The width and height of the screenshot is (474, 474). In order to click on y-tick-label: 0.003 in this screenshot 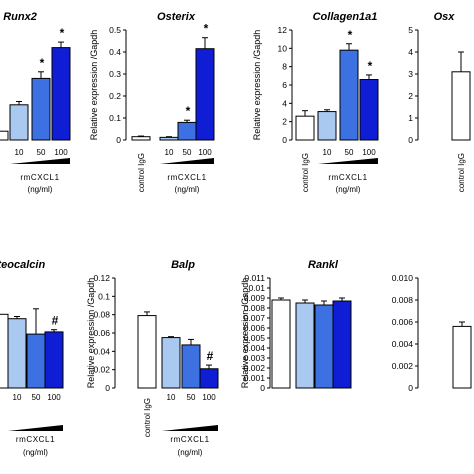, I will do `click(255, 358)`.